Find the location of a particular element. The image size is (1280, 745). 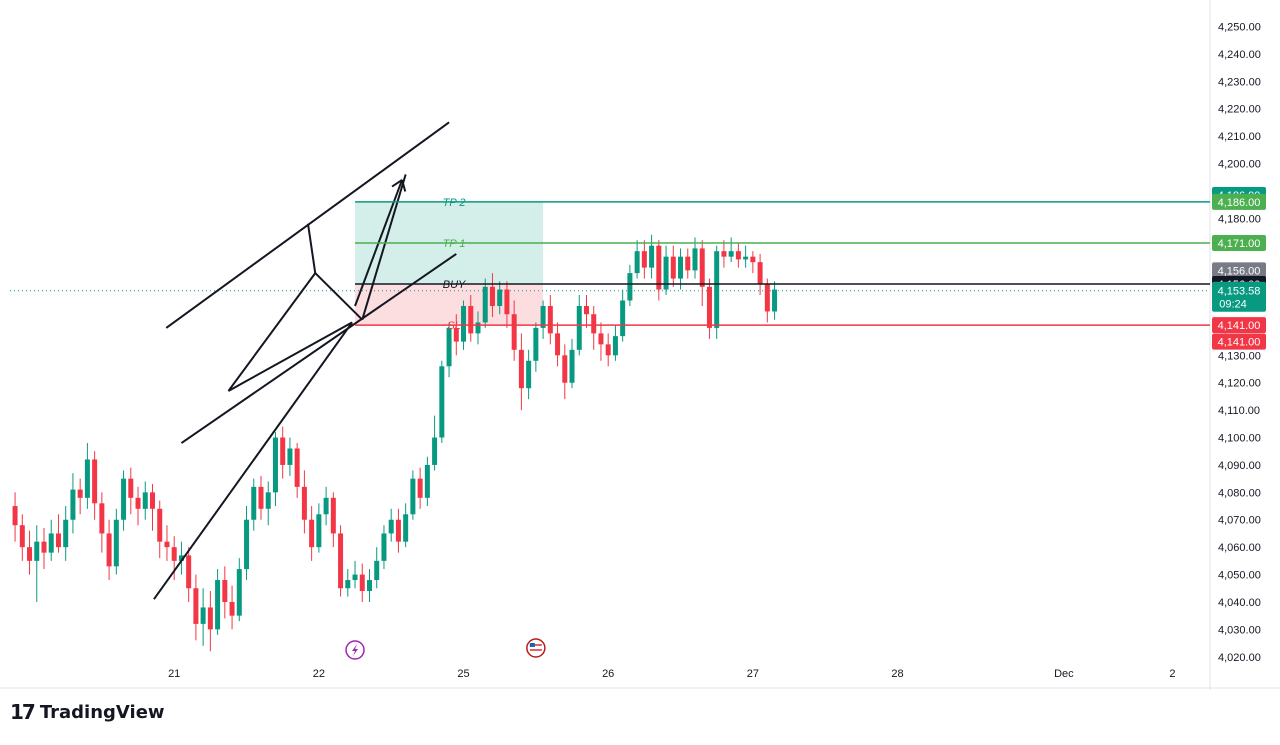

last-price-label: 4,153.58 is located at coordinates (1239, 292).